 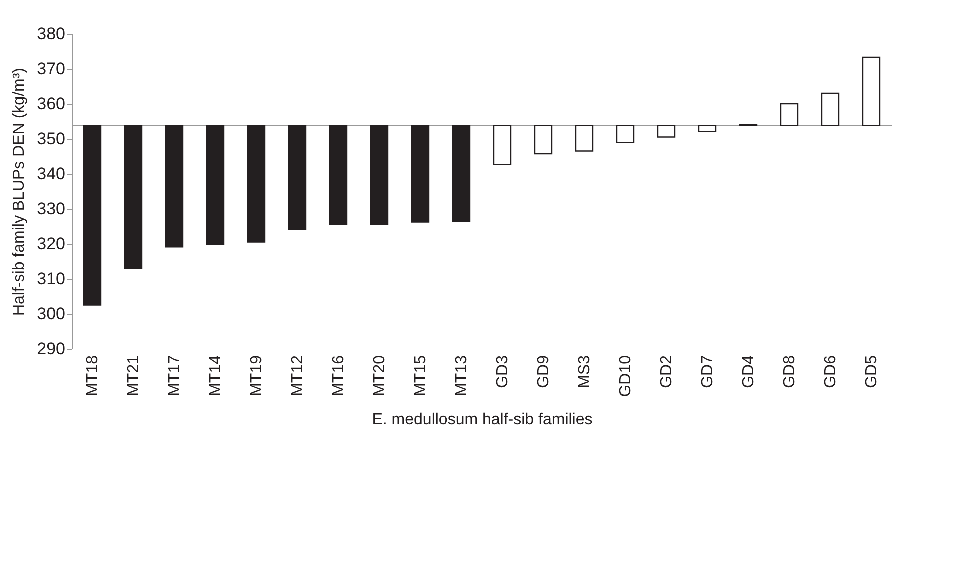 I want to click on y-tick-label: 310, so click(x=51, y=279).